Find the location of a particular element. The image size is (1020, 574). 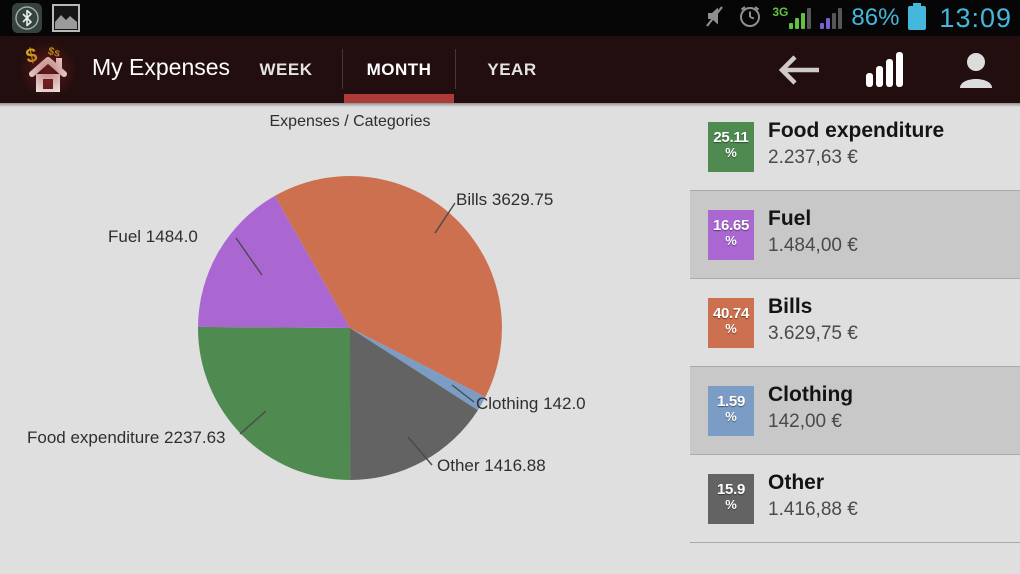

chart-title: Expenses / Categories is located at coordinates (350, 121).